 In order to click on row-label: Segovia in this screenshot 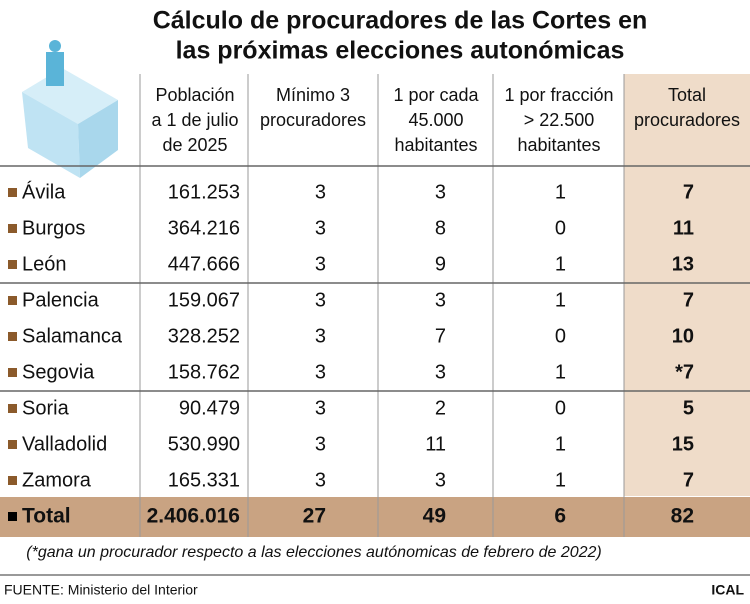, I will do `click(58, 372)`.